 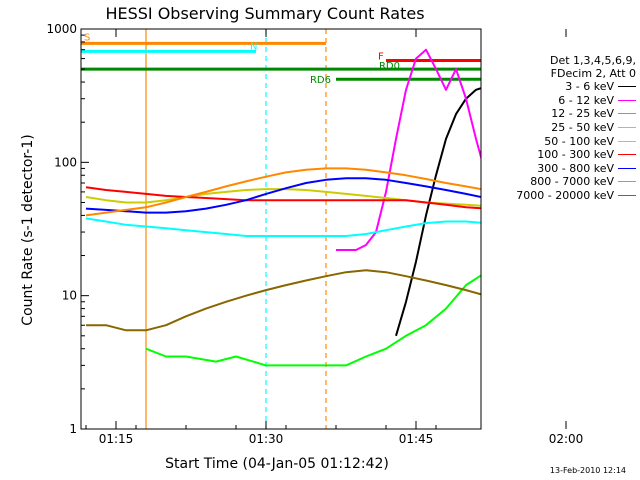 I want to click on legend-label: 300 - 800 keV, so click(x=575, y=168).